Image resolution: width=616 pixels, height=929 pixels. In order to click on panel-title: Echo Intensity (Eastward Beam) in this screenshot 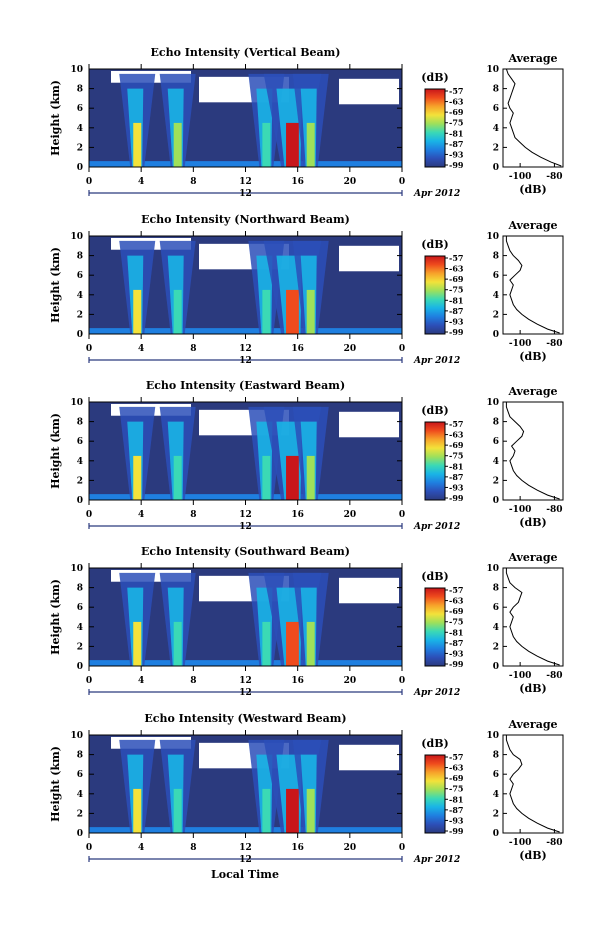, I will do `click(245, 385)`.